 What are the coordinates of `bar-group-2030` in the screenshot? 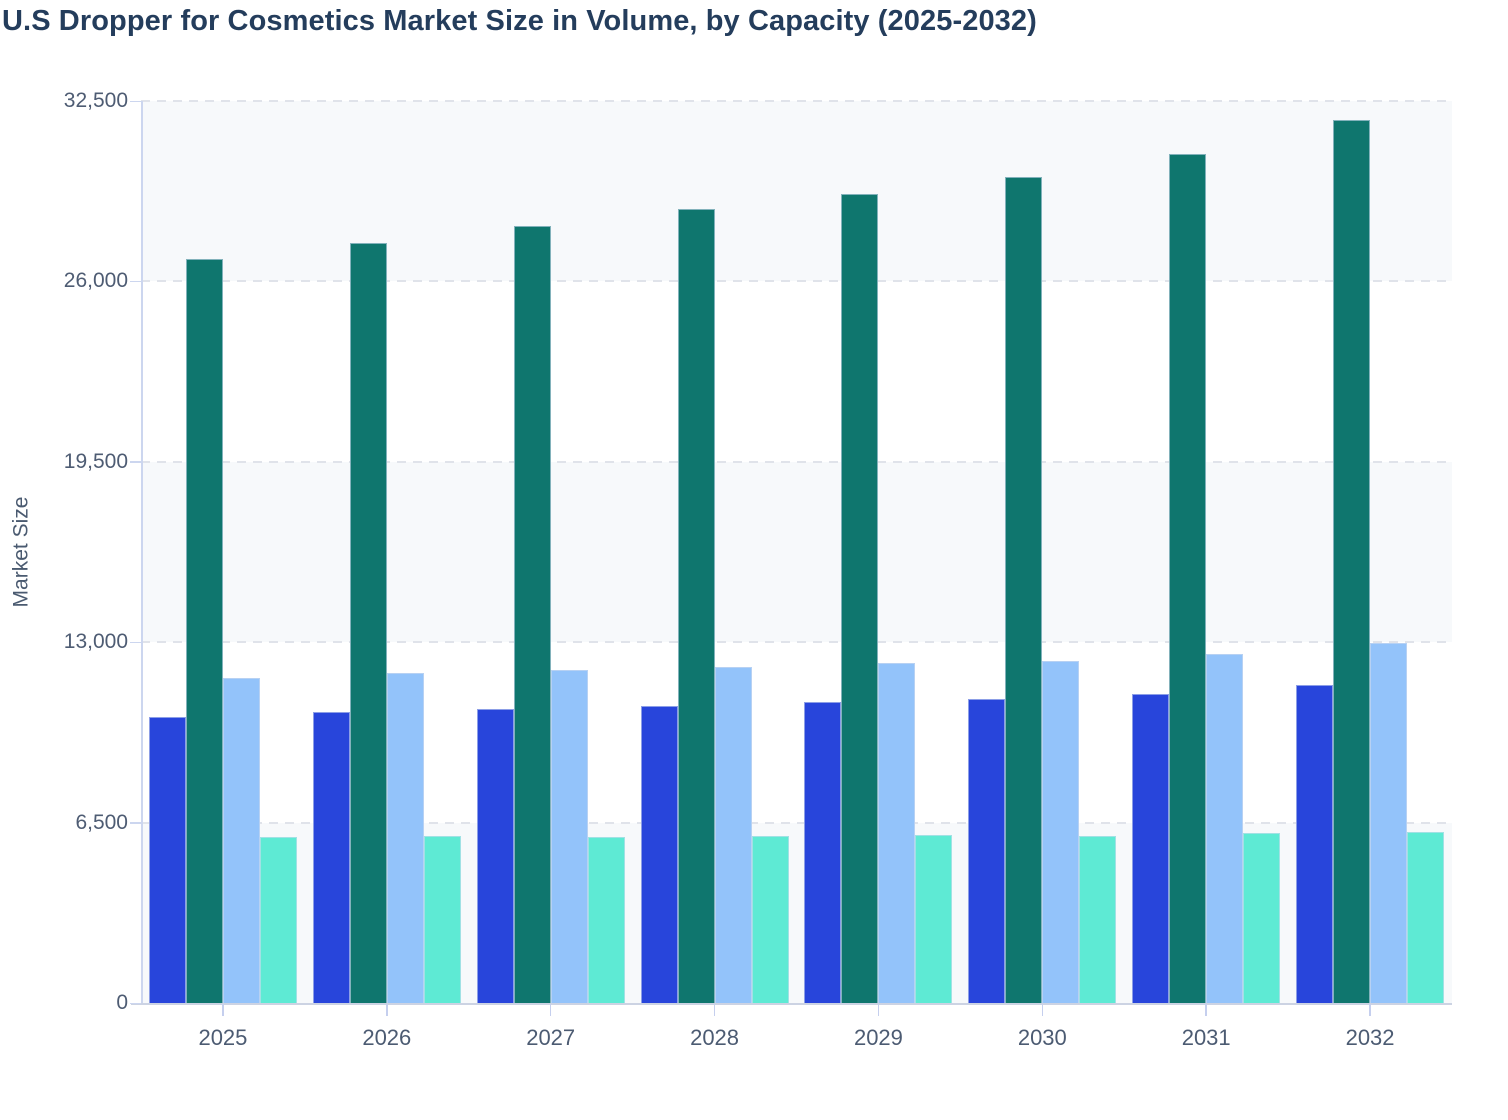 It's located at (1042, 552).